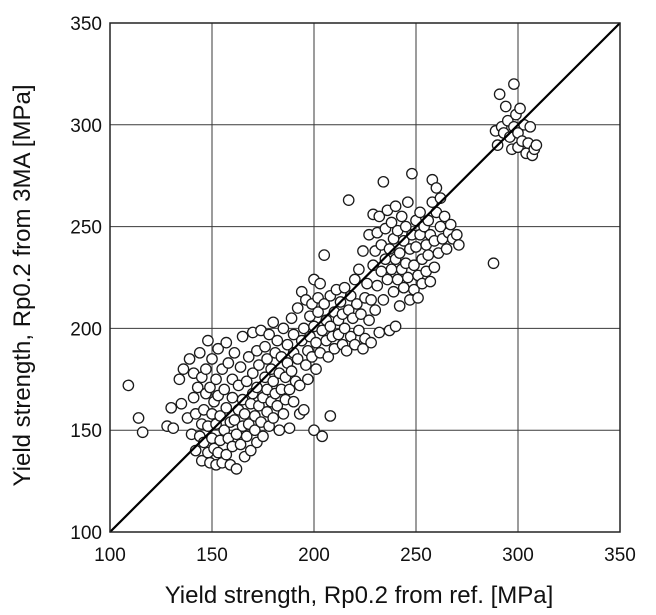 This screenshot has width=656, height=615. Describe the element at coordinates (416, 555) in the screenshot. I see `x-tick-label: 250` at that location.